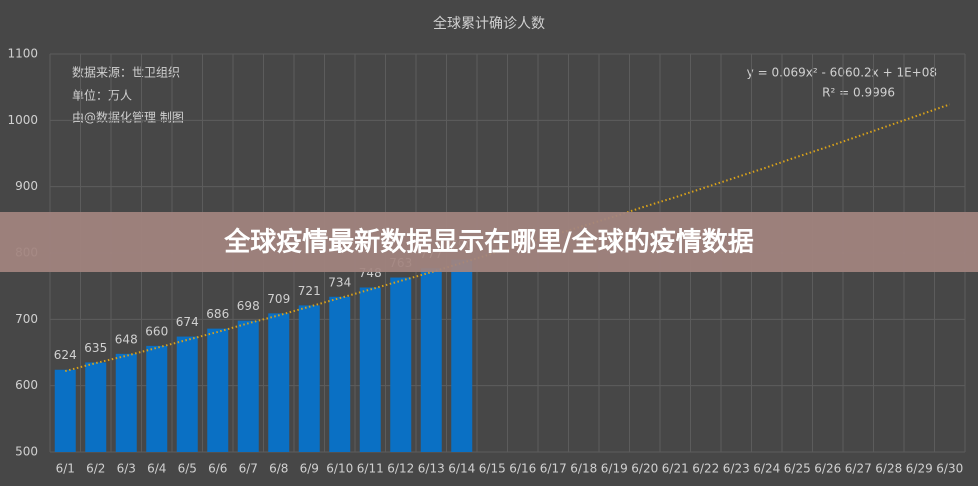  Describe the element at coordinates (187, 322) in the screenshot. I see `data-label: 674` at that location.